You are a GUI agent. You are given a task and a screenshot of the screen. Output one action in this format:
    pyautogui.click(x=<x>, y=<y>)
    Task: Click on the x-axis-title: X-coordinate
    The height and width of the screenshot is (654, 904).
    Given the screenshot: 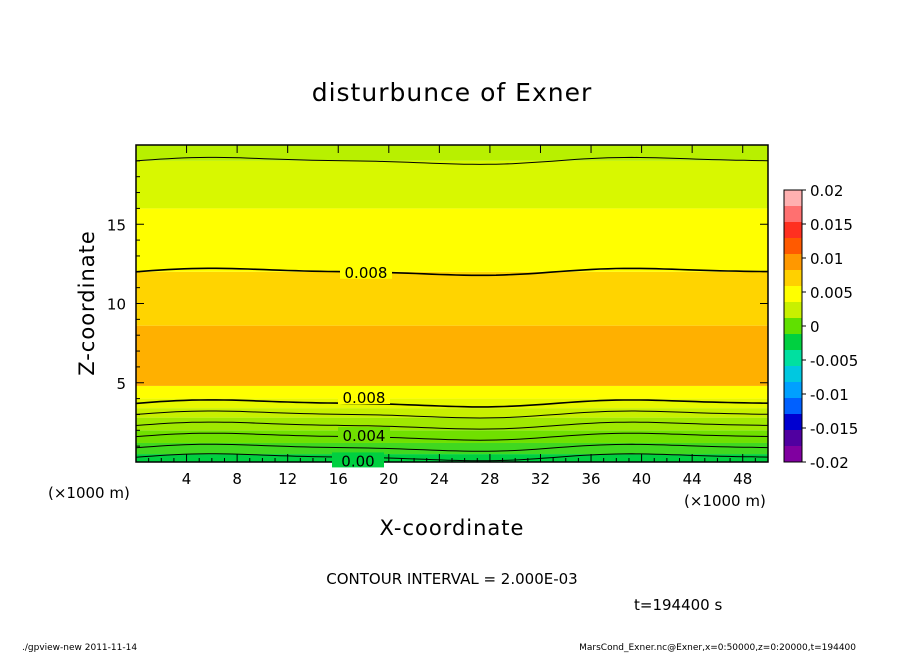 What is the action you would take?
    pyautogui.click(x=452, y=528)
    